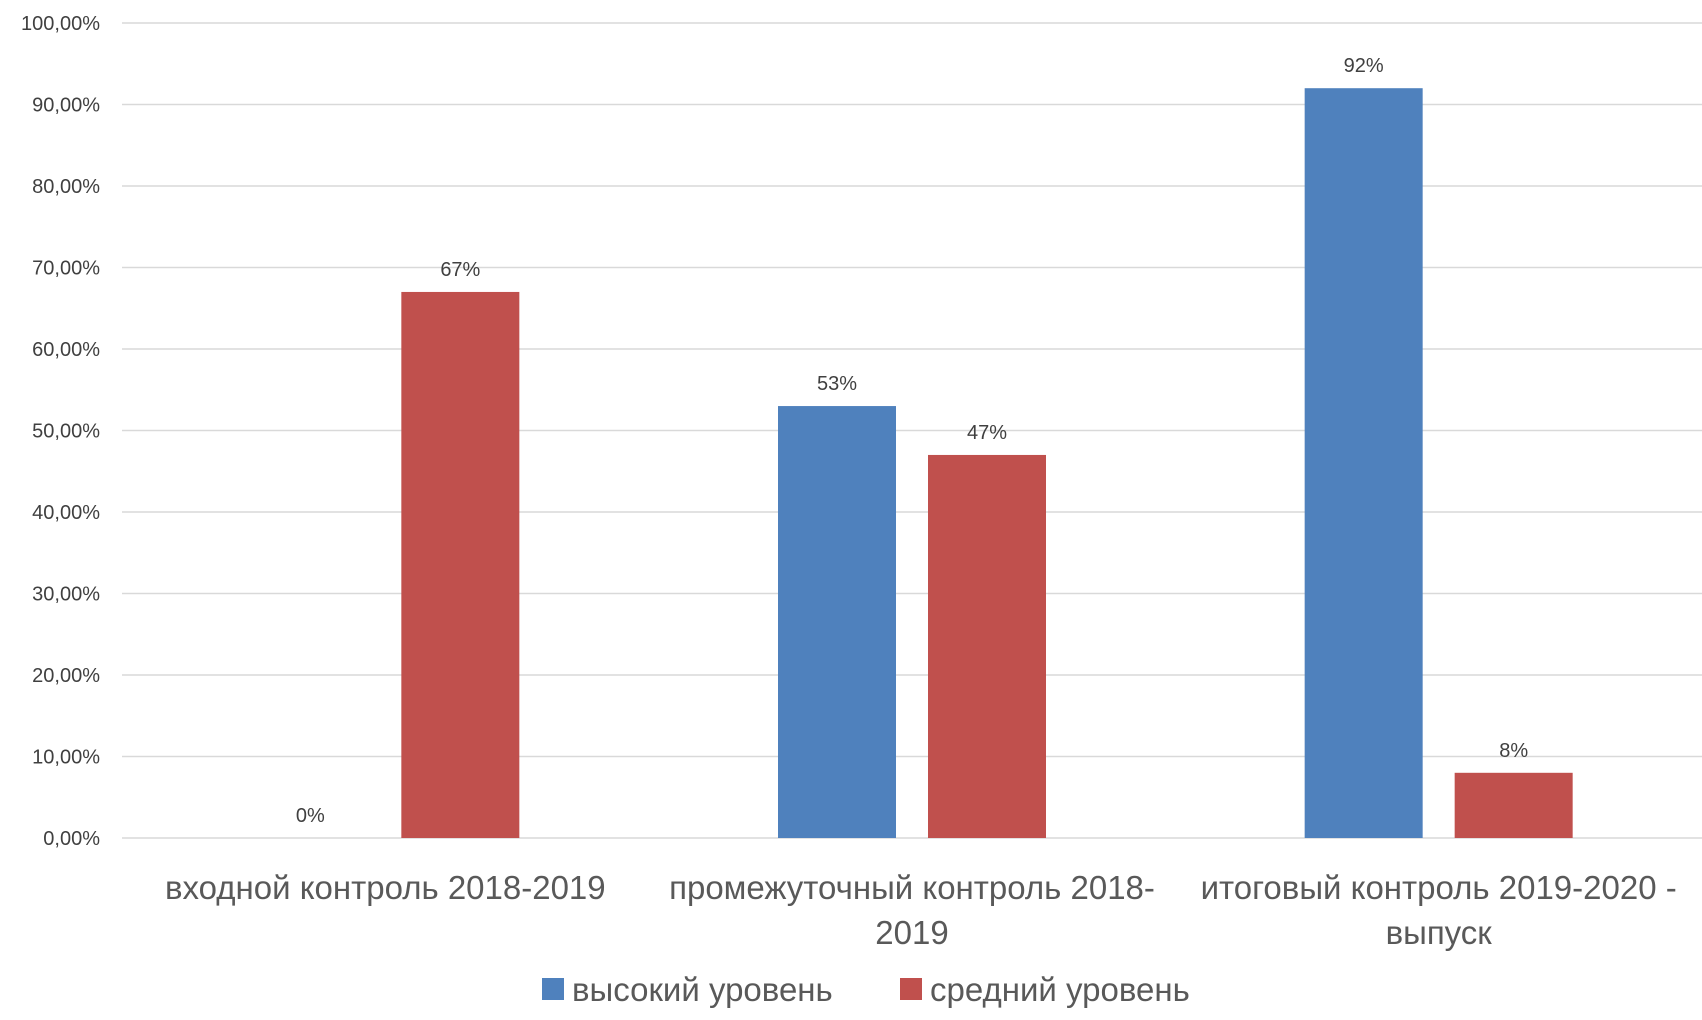 The height and width of the screenshot is (1020, 1702). Describe the element at coordinates (987, 433) in the screenshot. I see `data-label: 47%` at that location.